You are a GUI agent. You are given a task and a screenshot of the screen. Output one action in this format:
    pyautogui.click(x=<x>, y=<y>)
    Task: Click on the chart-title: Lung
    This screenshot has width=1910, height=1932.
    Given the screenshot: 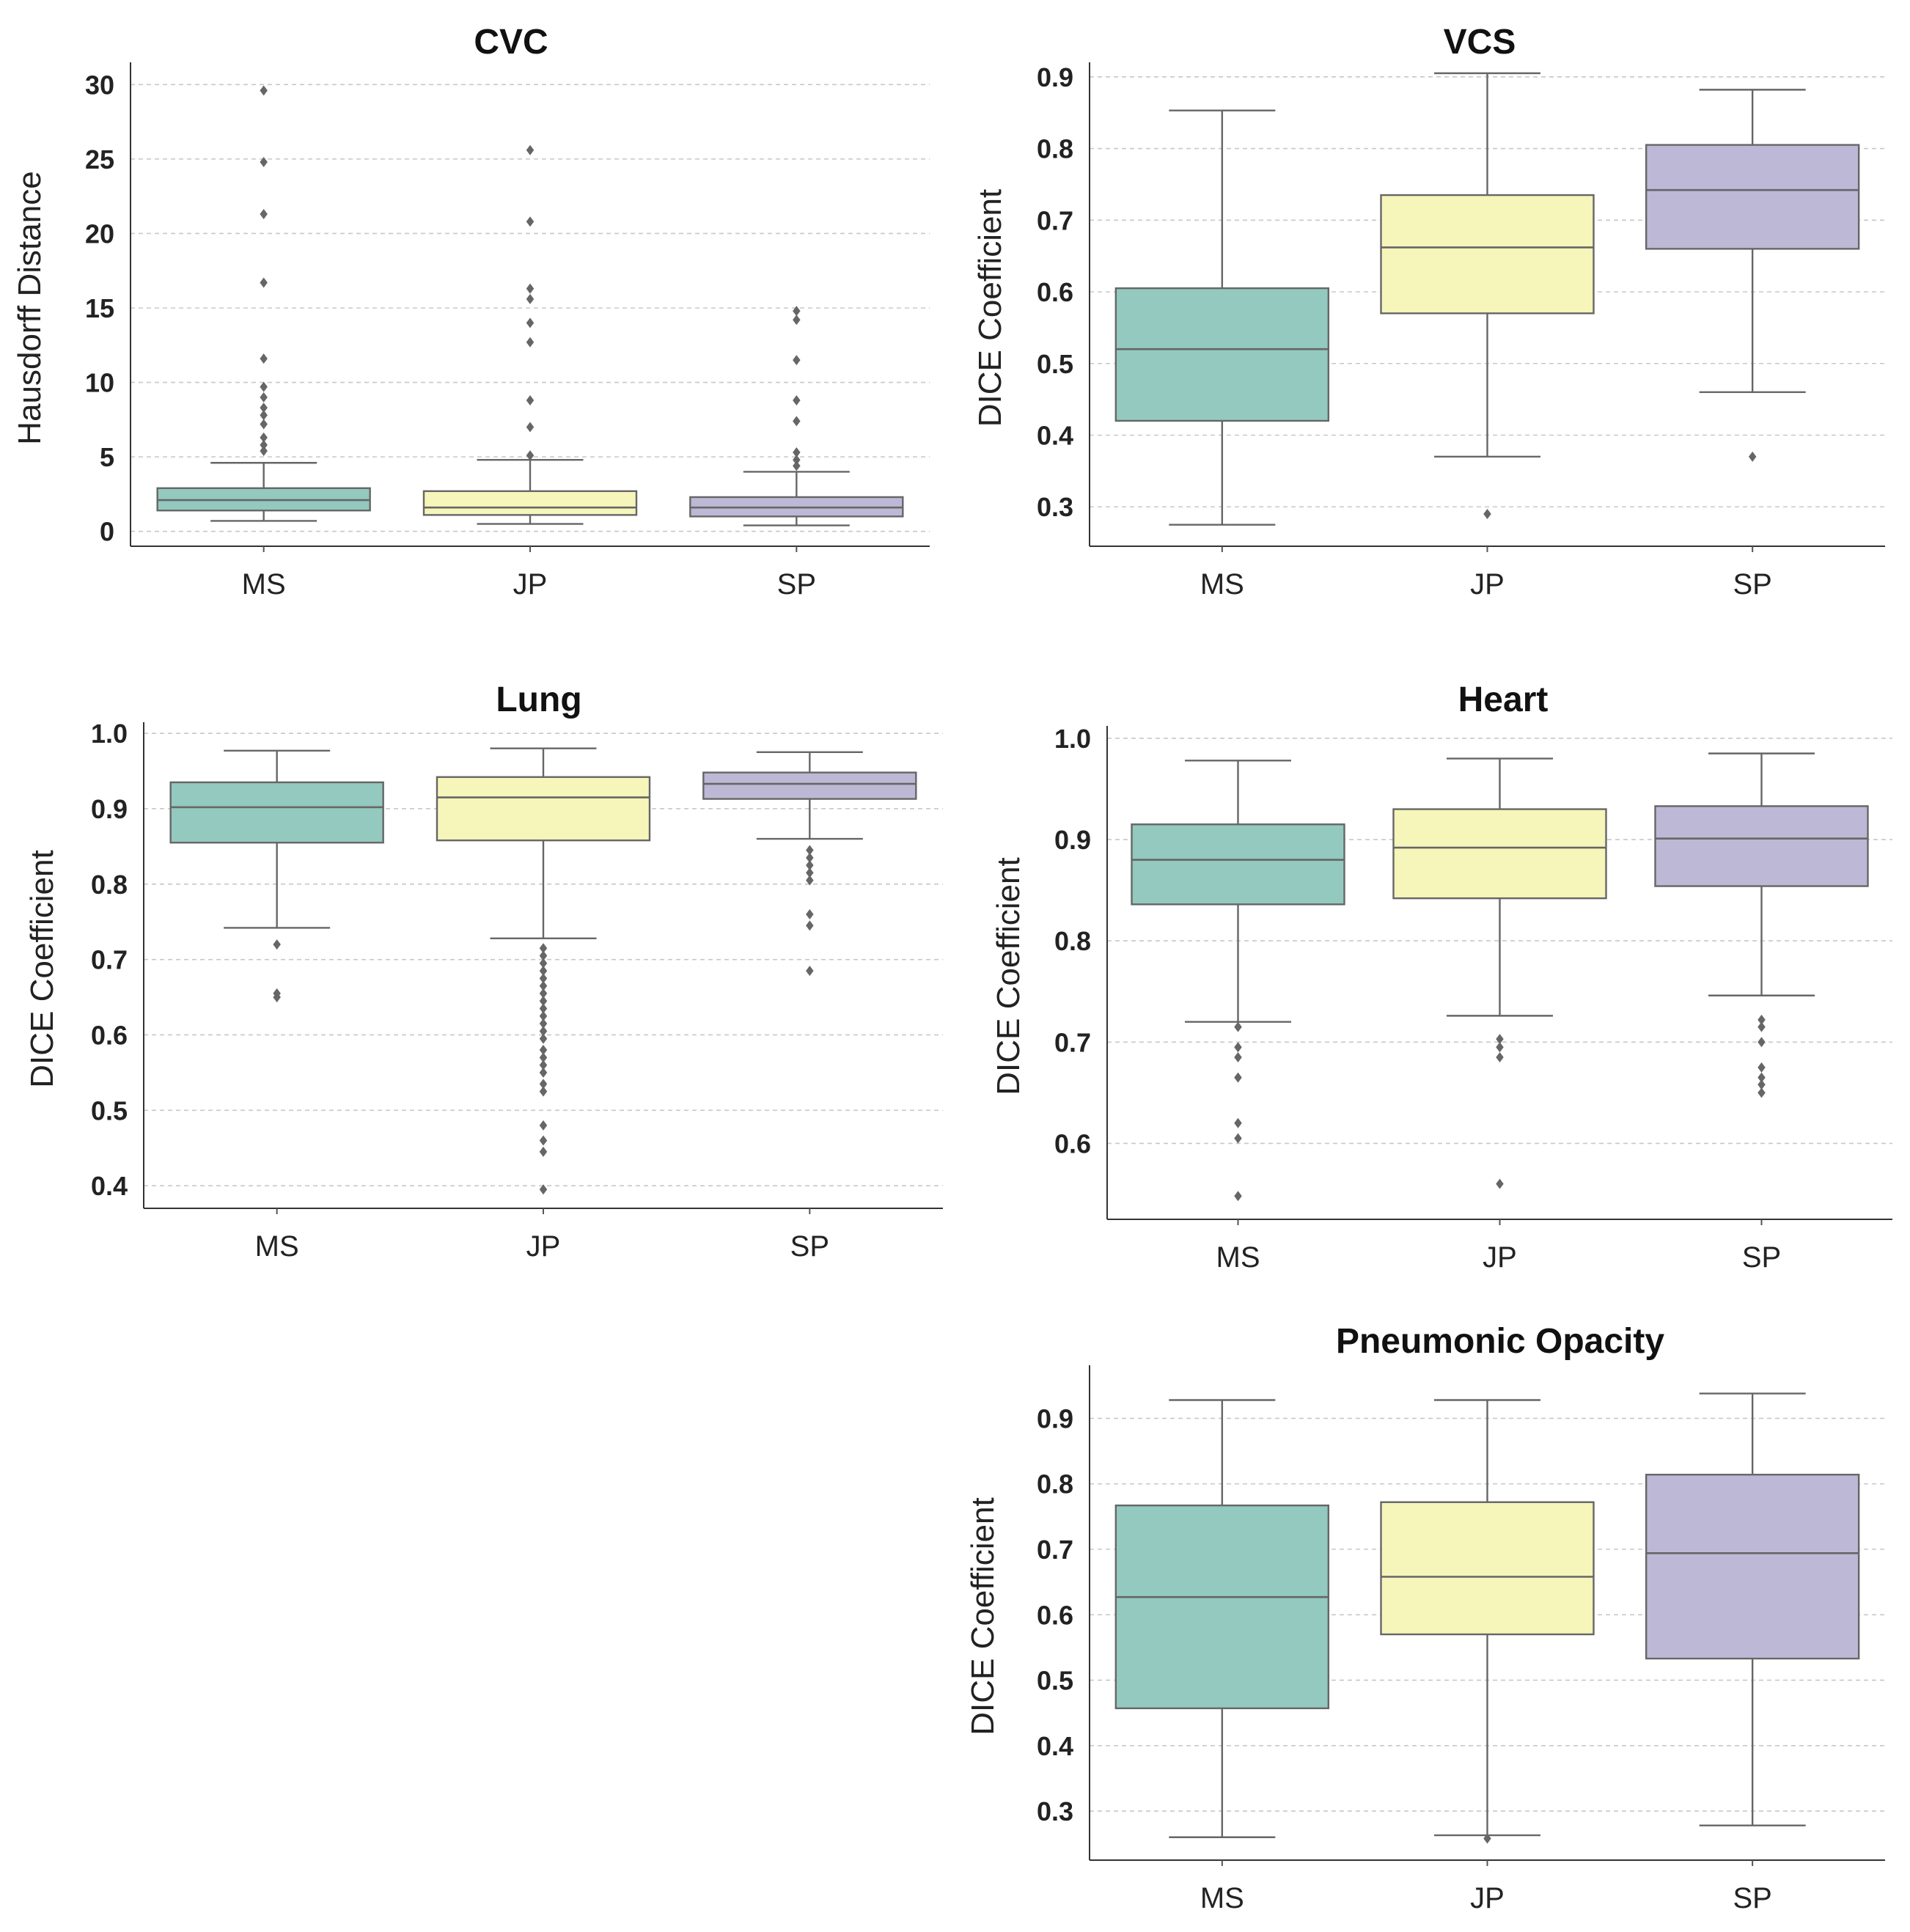 What is the action you would take?
    pyautogui.click(x=538, y=699)
    